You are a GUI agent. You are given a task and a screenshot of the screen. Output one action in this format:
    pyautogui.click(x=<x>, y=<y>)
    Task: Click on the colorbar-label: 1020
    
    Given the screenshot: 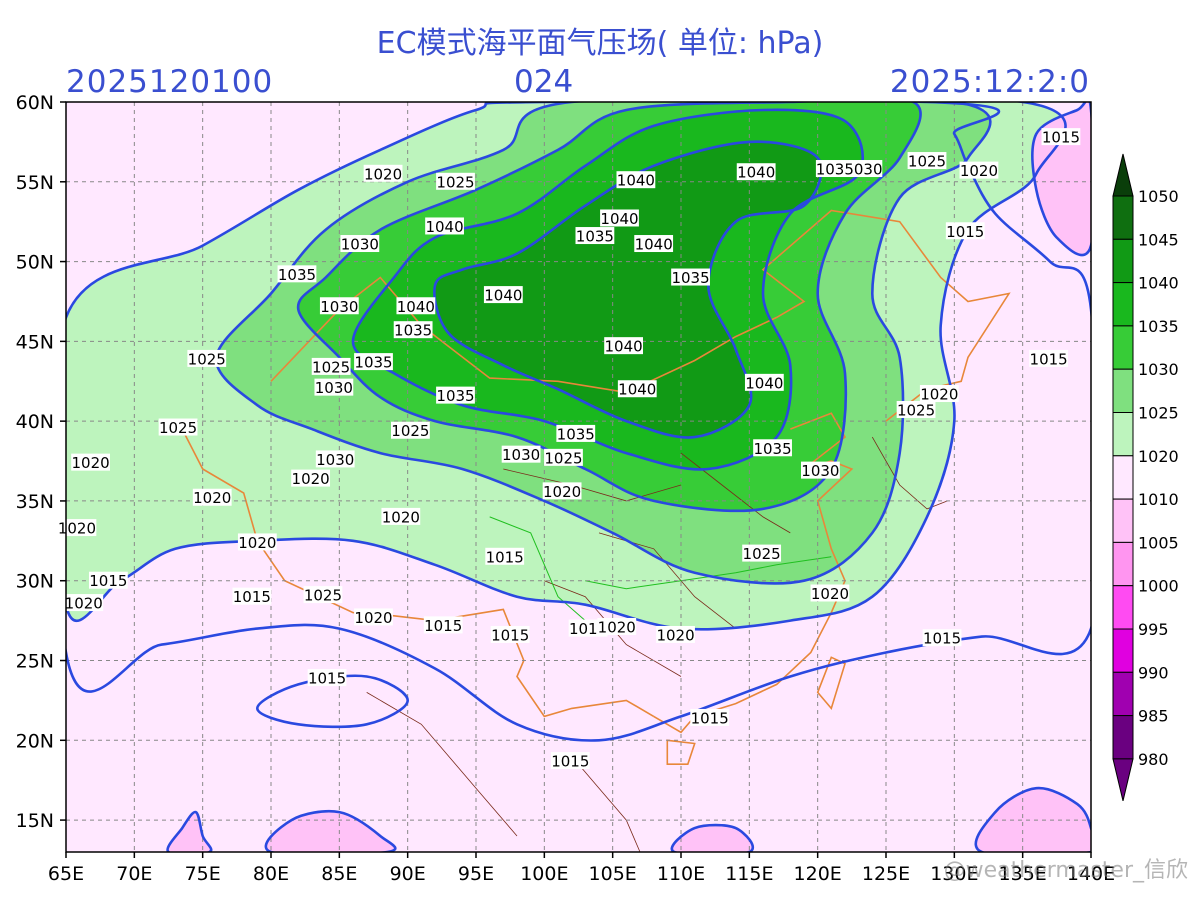 What is the action you would take?
    pyautogui.click(x=1158, y=456)
    